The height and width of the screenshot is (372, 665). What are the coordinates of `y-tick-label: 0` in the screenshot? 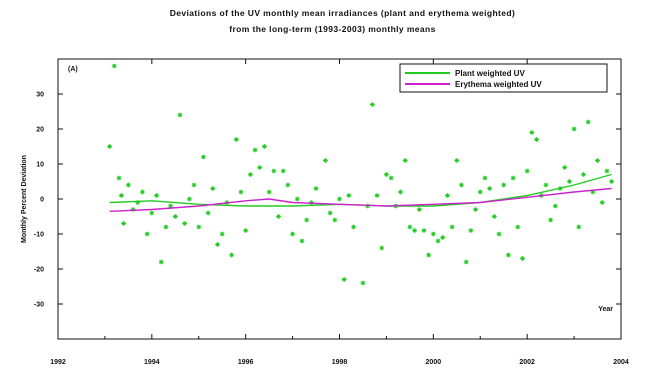 It's located at (42, 200).